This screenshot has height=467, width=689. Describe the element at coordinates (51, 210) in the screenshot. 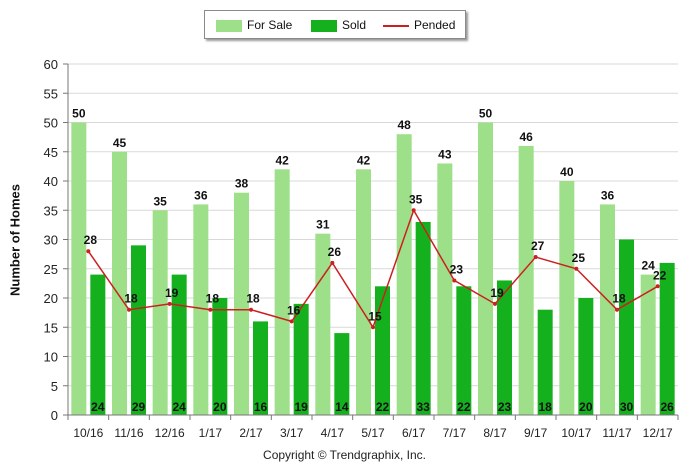

I see `y-tick-label: 35` at that location.